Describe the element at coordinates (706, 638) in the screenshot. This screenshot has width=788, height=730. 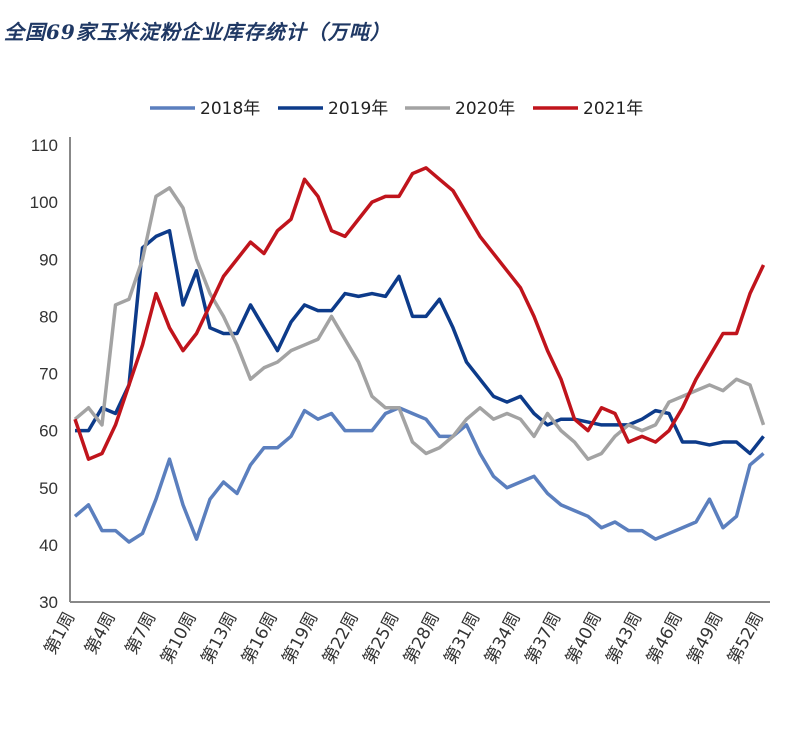
I see `x-tick-label: 第49周` at that location.